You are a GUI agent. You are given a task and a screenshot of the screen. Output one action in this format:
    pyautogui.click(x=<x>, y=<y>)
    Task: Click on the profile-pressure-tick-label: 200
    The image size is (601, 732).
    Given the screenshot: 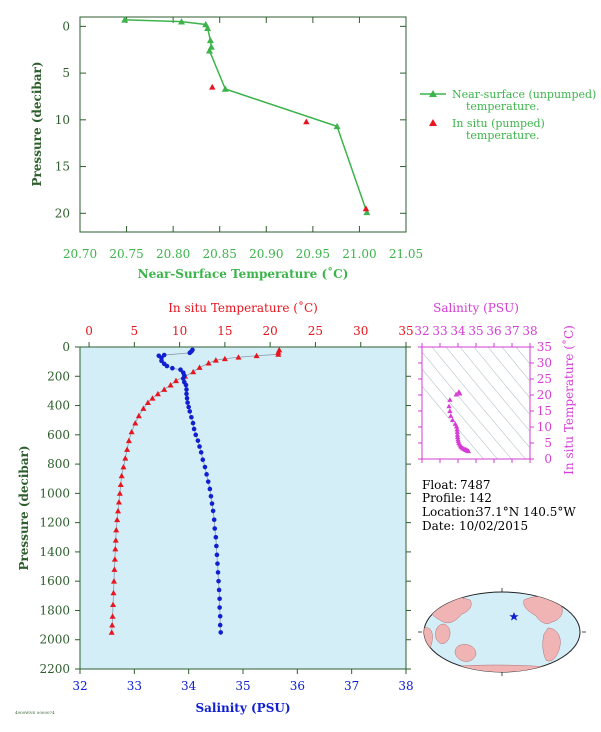 What is the action you would take?
    pyautogui.click(x=58, y=376)
    